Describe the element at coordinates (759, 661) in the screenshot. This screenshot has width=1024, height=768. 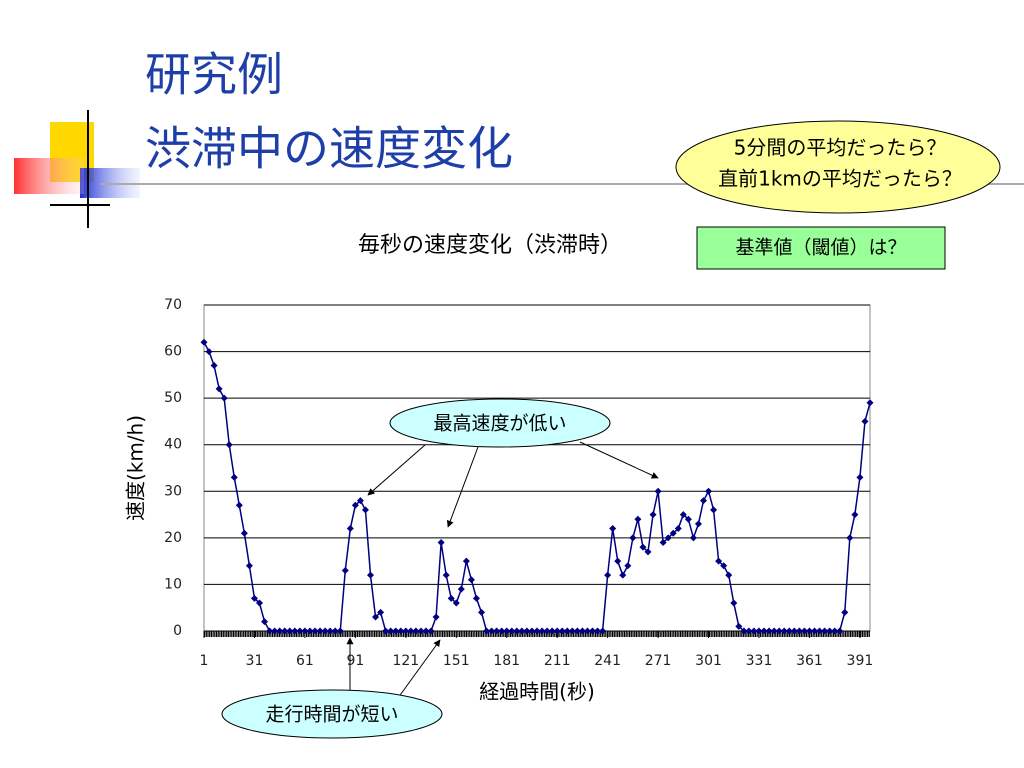
I see `x-tick-label: 331` at that location.